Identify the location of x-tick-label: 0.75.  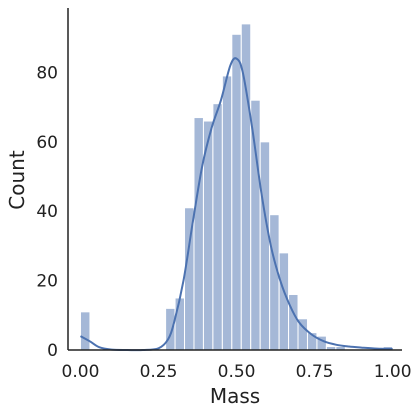
(315, 372).